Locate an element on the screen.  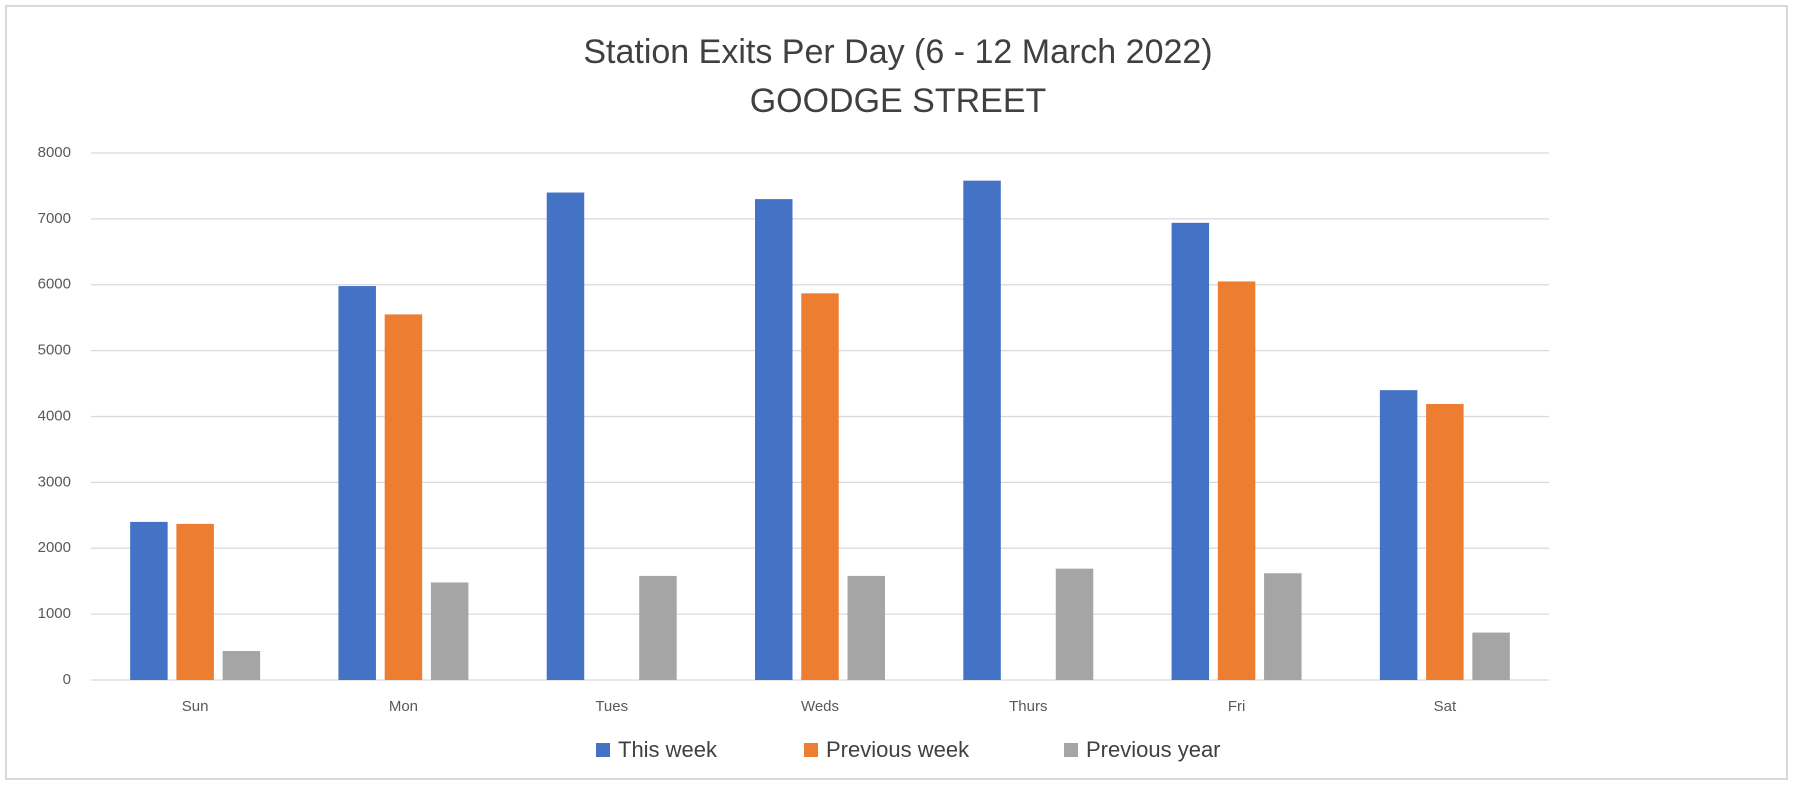
x-tick-label: Sat is located at coordinates (1445, 706).